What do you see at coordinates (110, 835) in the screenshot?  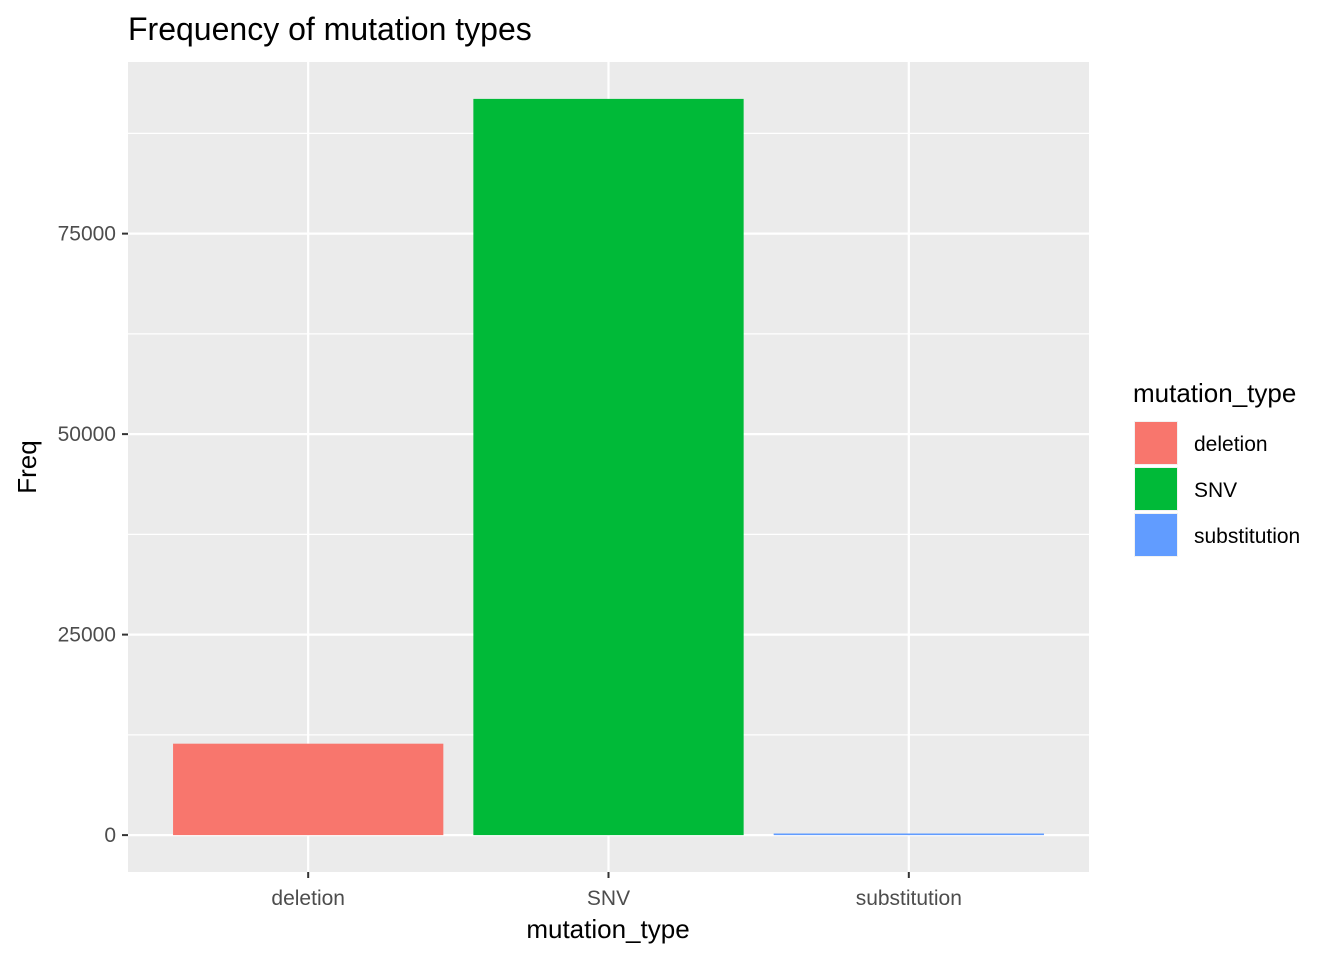 I see `y-tick-label: 0` at bounding box center [110, 835].